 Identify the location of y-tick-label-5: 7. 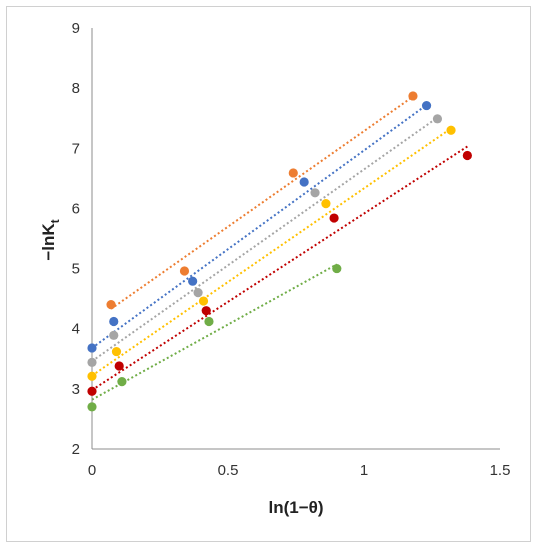
(76, 148).